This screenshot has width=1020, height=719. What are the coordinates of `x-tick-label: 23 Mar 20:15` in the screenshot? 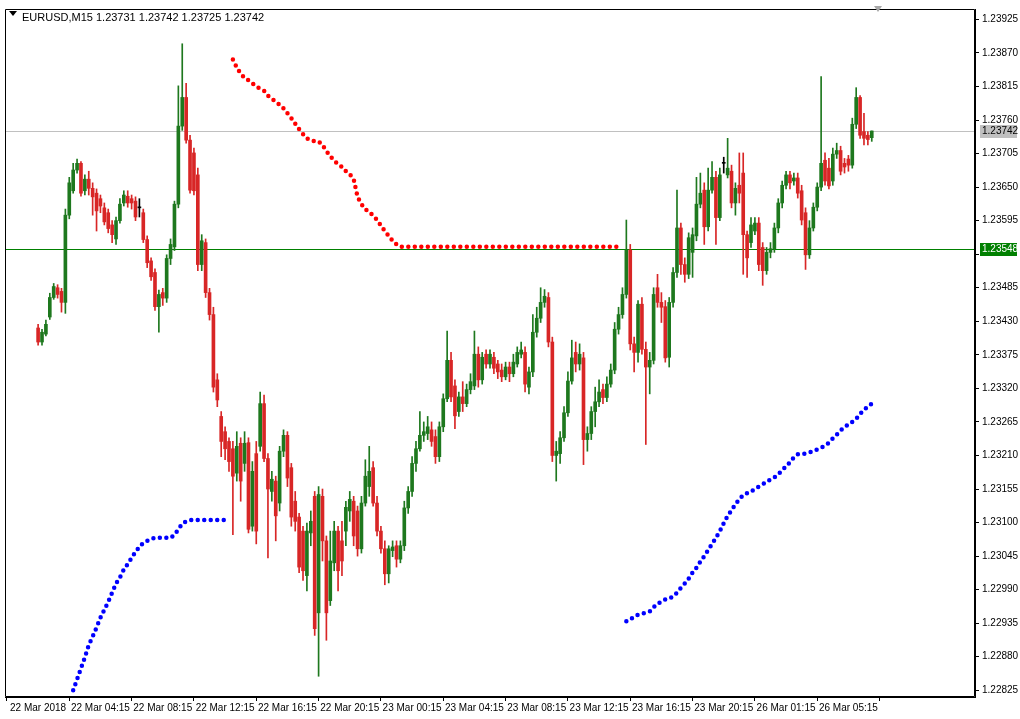 It's located at (724, 707).